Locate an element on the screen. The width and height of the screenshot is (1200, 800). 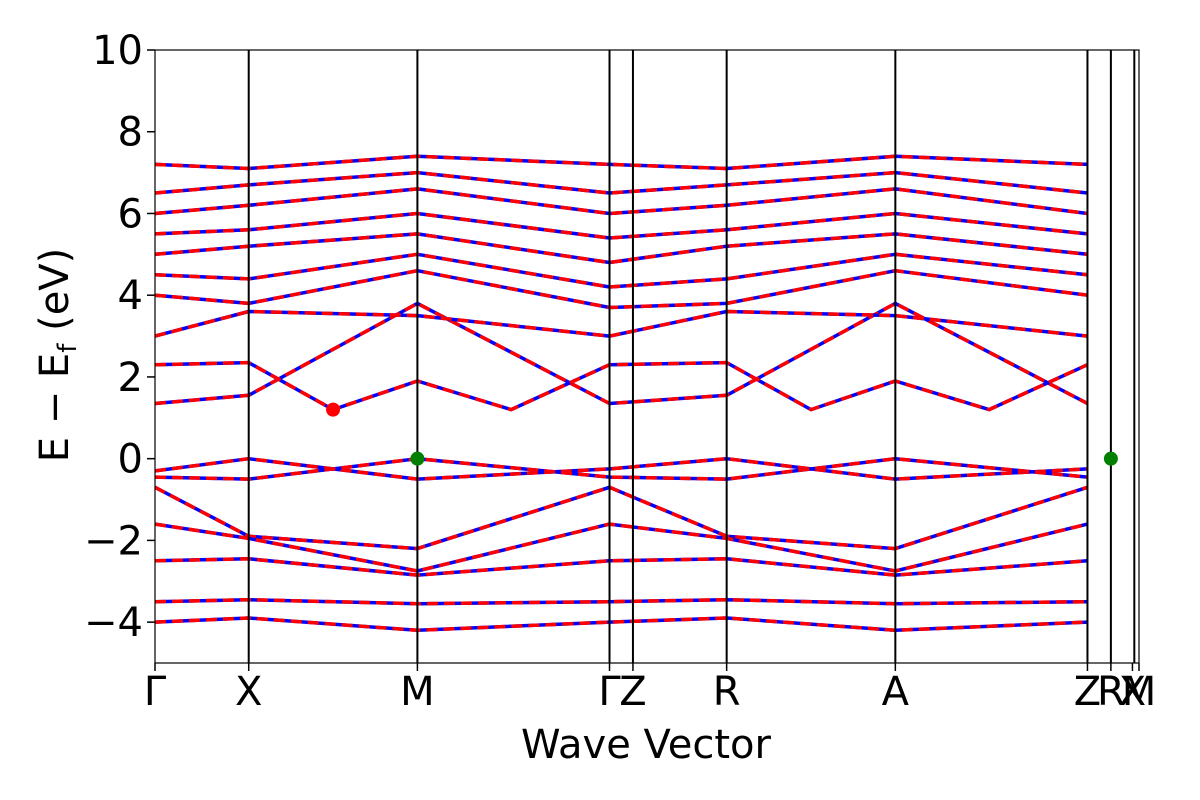
y-axis-label-subscript: f is located at coordinates (68, 348).